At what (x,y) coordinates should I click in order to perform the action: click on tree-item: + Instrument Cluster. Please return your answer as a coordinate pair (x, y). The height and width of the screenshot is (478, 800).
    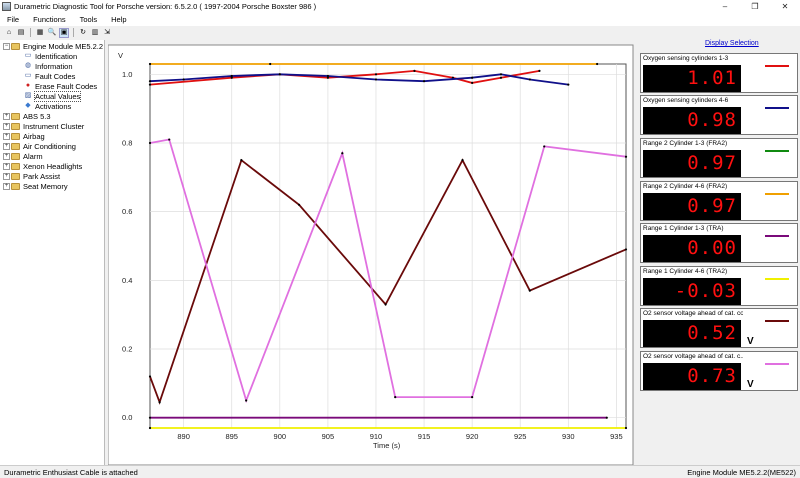
    Looking at the image, I should click on (52, 126).